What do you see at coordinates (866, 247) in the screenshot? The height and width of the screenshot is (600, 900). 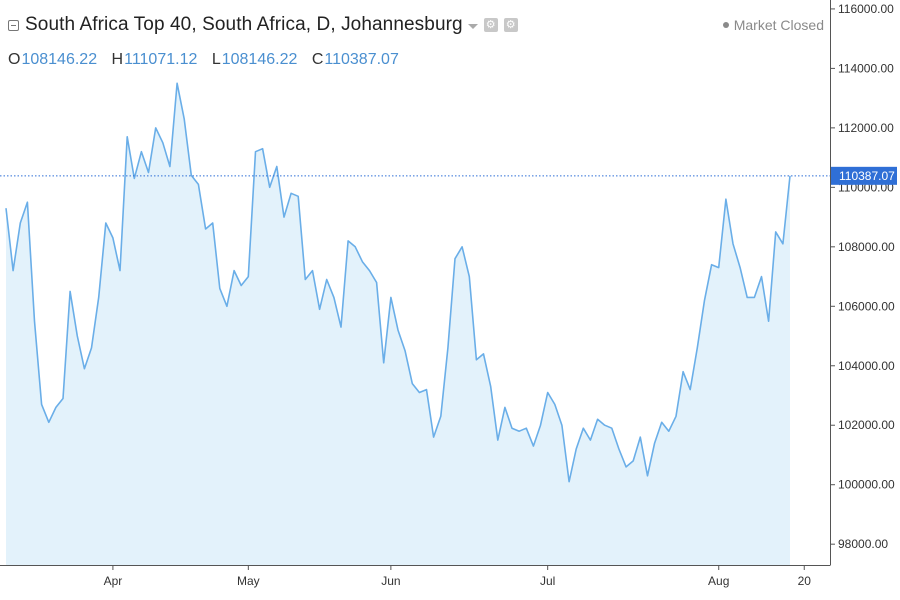 I see `y-tick-label: 108000.00` at bounding box center [866, 247].